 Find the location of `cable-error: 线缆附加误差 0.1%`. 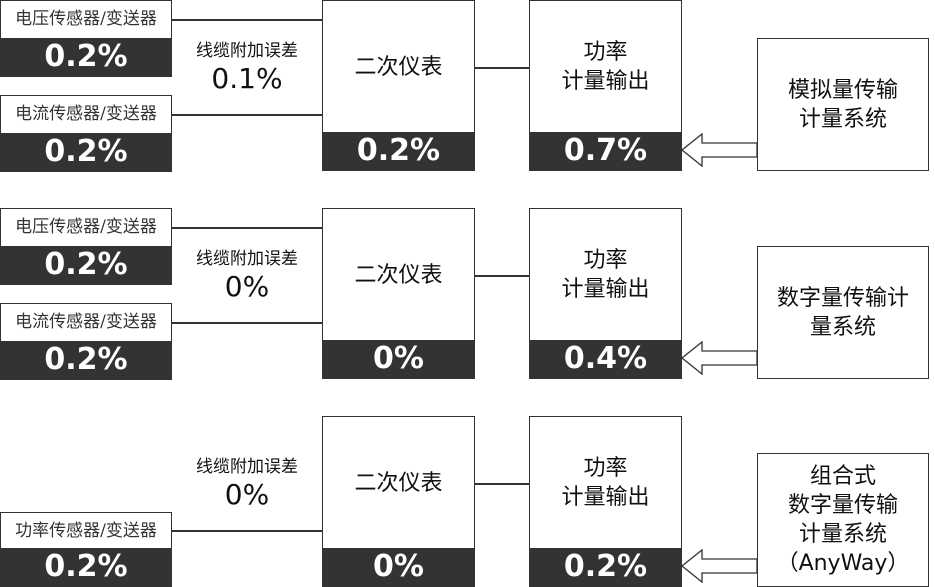

cable-error: 线缆附加误差 0.1% is located at coordinates (247, 68).